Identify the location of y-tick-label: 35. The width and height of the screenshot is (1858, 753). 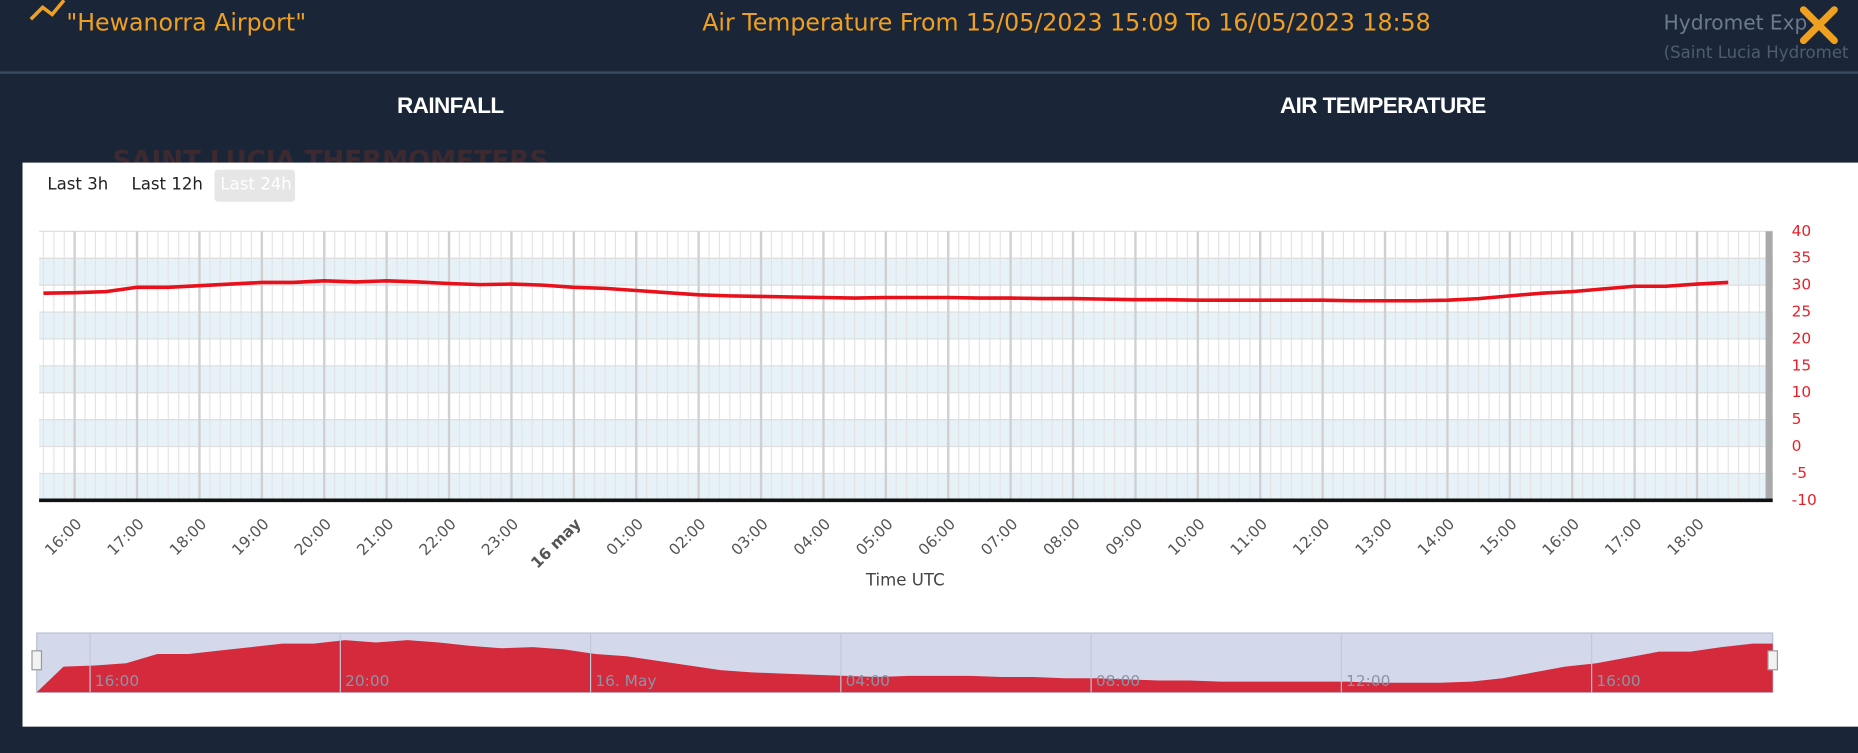
(1802, 258).